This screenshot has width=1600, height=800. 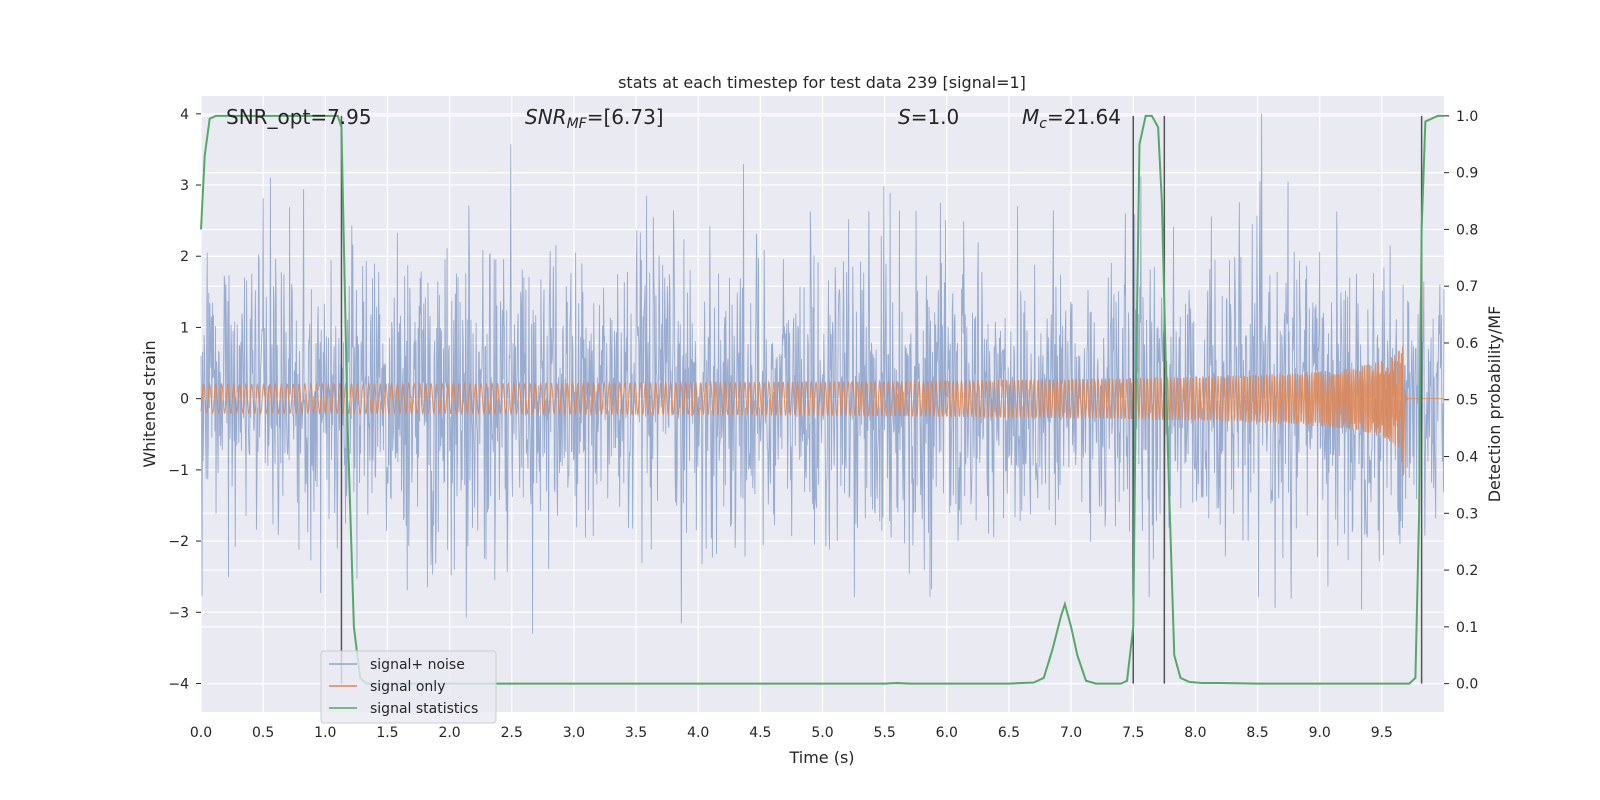 What do you see at coordinates (1467, 514) in the screenshot?
I see `y2-tick-label-7: 0.3` at bounding box center [1467, 514].